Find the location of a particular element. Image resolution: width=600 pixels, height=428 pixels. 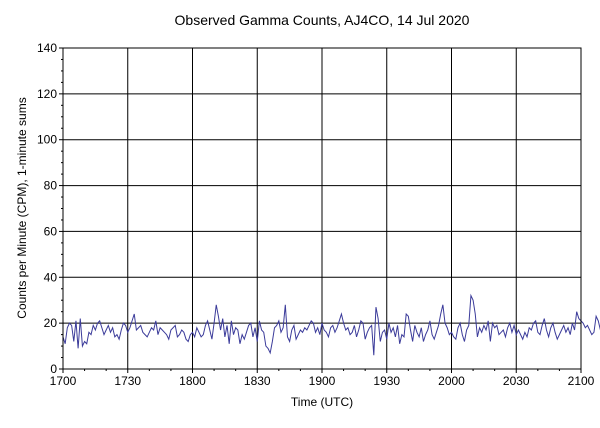

y-tick-label: 120 is located at coordinates (47, 94).